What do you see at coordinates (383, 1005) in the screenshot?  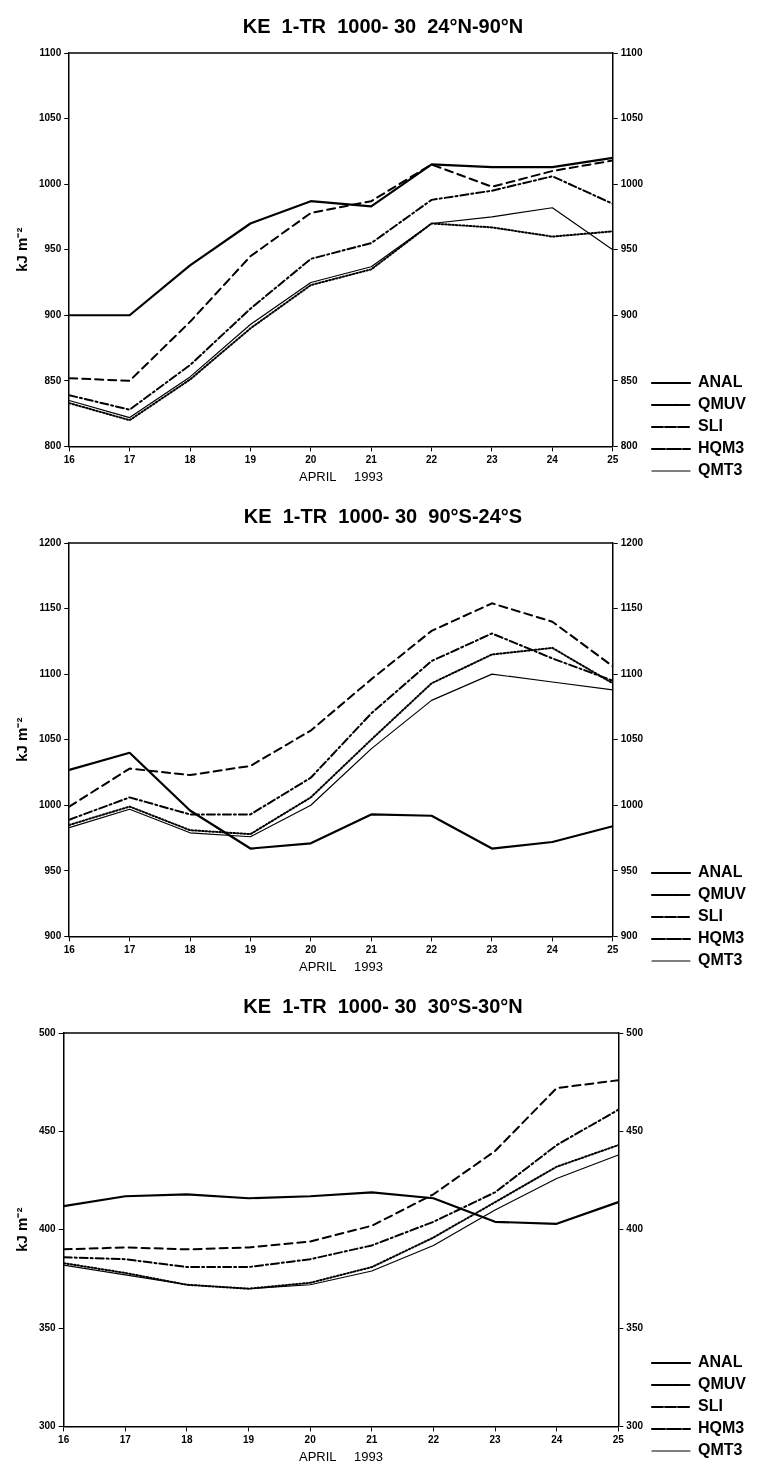 I see `chart-title: KE 1-TR 1000- 30 30°S-30°N` at bounding box center [383, 1005].